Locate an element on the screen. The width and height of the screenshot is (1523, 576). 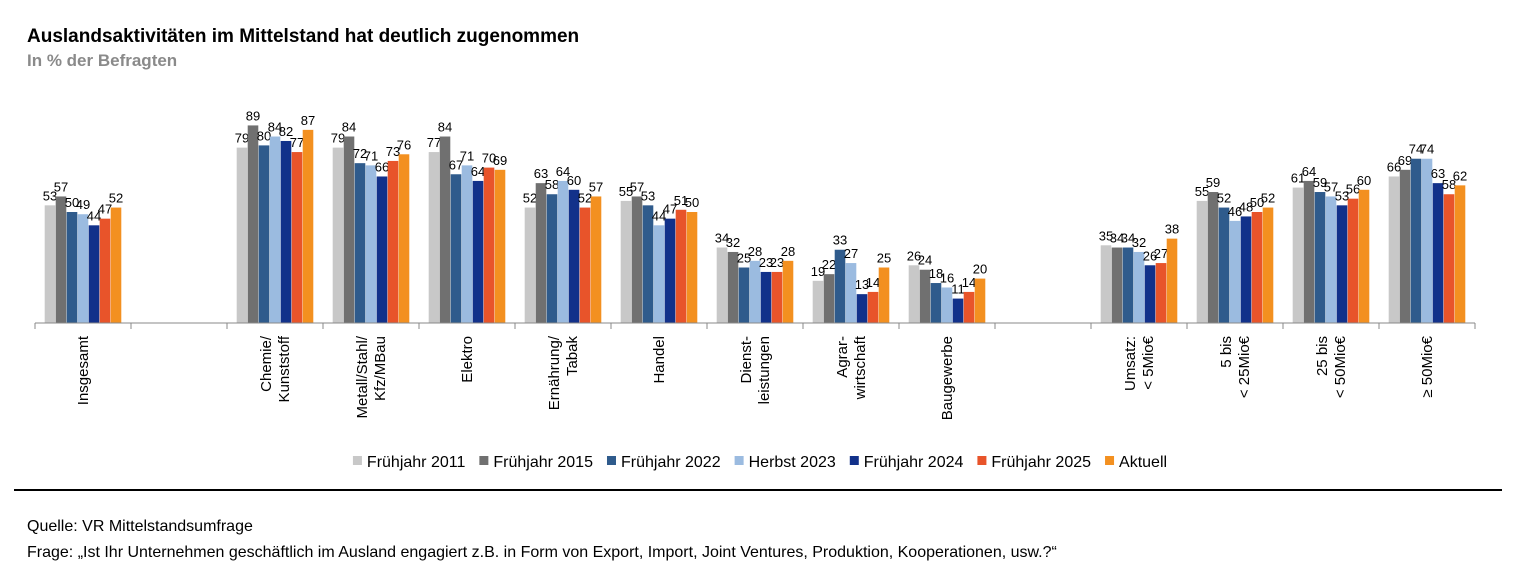
x-tick-label-line: Elektro is located at coordinates (467, 359).